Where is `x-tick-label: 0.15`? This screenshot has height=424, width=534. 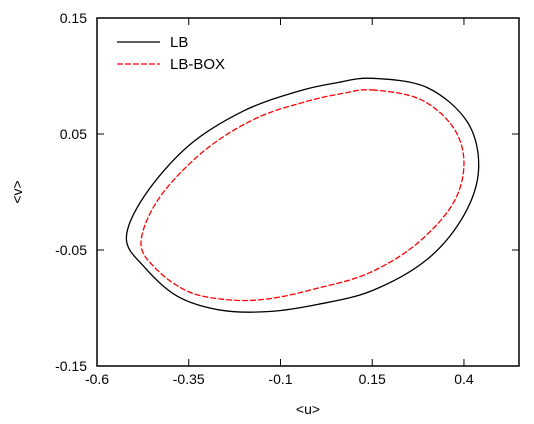
x-tick-label: 0.15 is located at coordinates (372, 379).